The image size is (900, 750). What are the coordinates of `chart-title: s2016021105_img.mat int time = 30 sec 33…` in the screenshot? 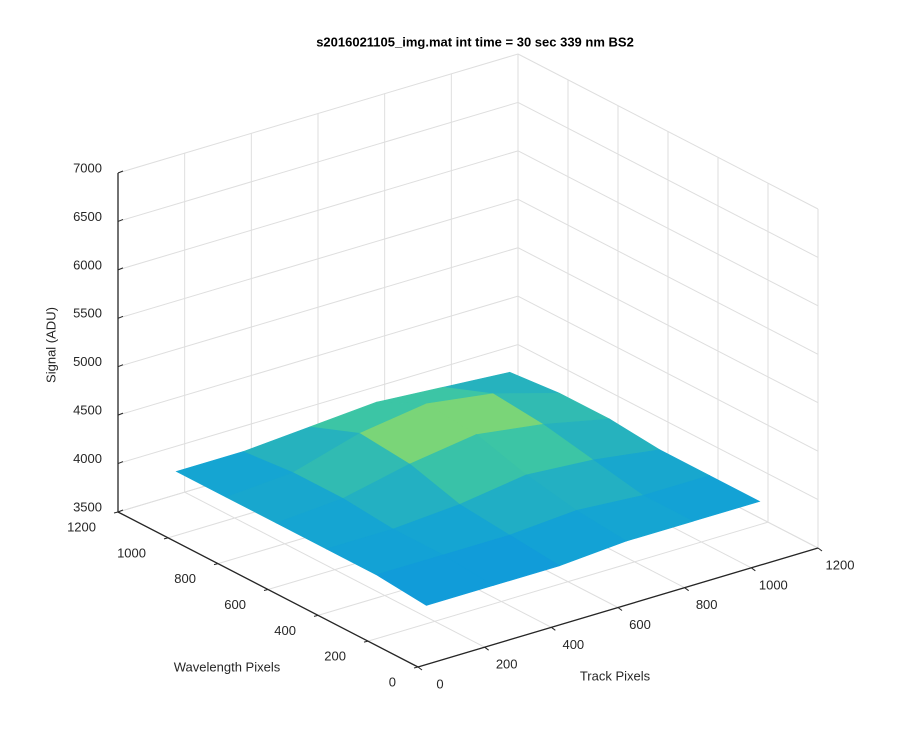 It's located at (475, 41).